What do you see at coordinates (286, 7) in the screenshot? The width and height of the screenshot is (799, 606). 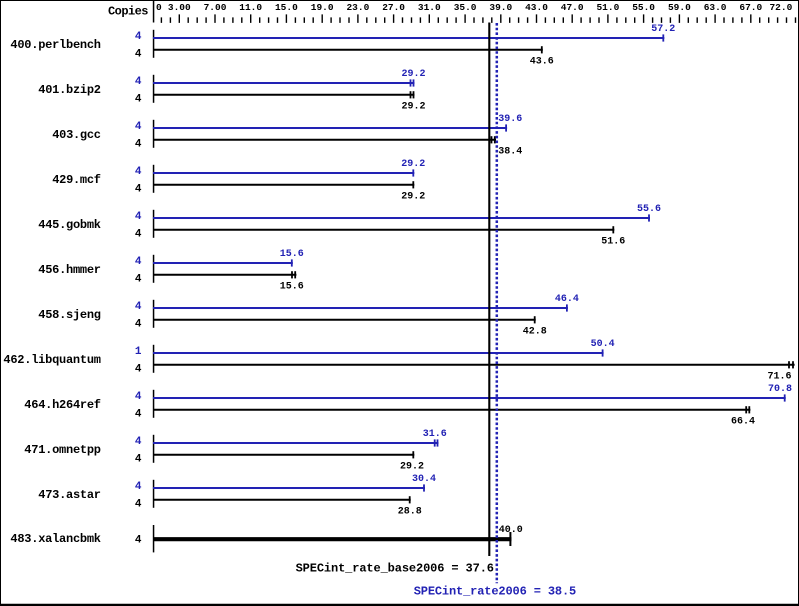 I see `svg-text: 15.0` at bounding box center [286, 7].